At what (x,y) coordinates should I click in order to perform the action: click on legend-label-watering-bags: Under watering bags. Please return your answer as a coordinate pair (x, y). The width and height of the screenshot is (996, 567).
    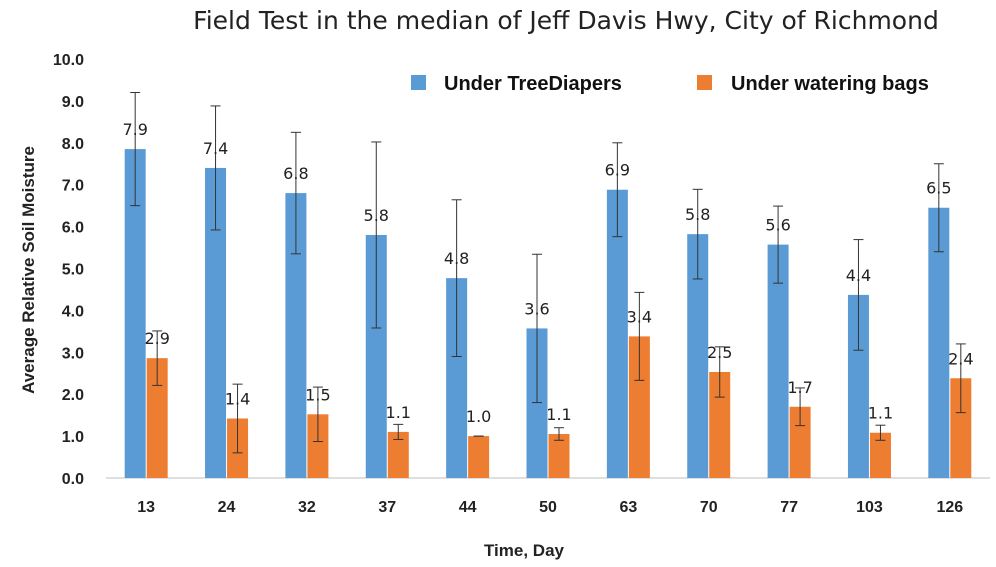
    Looking at the image, I should click on (830, 84).